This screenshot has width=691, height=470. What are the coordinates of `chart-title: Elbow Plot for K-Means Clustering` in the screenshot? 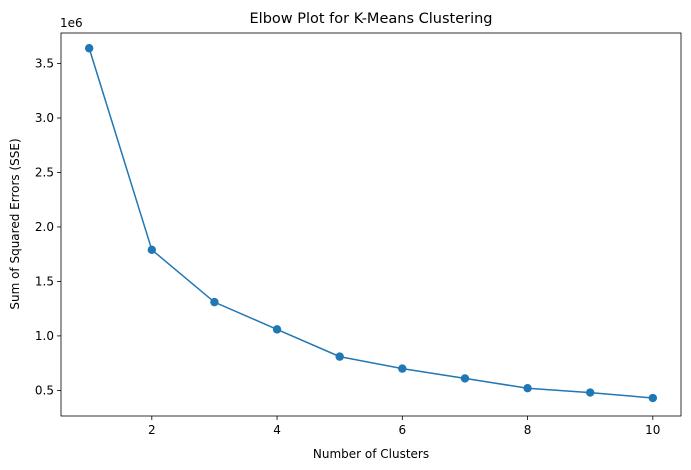 It's located at (371, 19).